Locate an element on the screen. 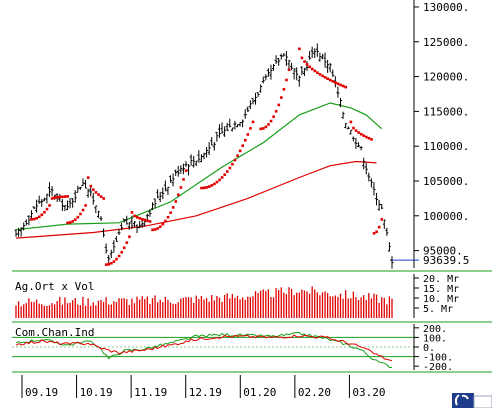 The width and height of the screenshot is (492, 408). time-axis-label: 12.19 is located at coordinates (205, 392).